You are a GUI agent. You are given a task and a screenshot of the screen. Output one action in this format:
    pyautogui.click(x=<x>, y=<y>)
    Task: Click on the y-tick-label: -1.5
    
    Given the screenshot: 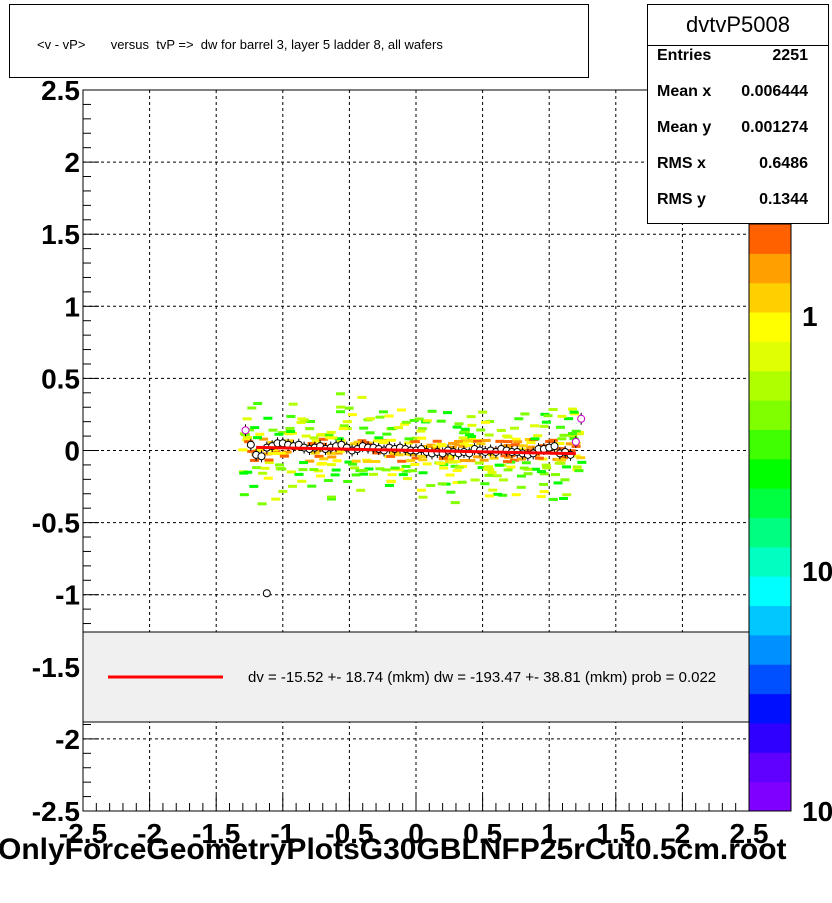 What is the action you would take?
    pyautogui.click(x=56, y=667)
    